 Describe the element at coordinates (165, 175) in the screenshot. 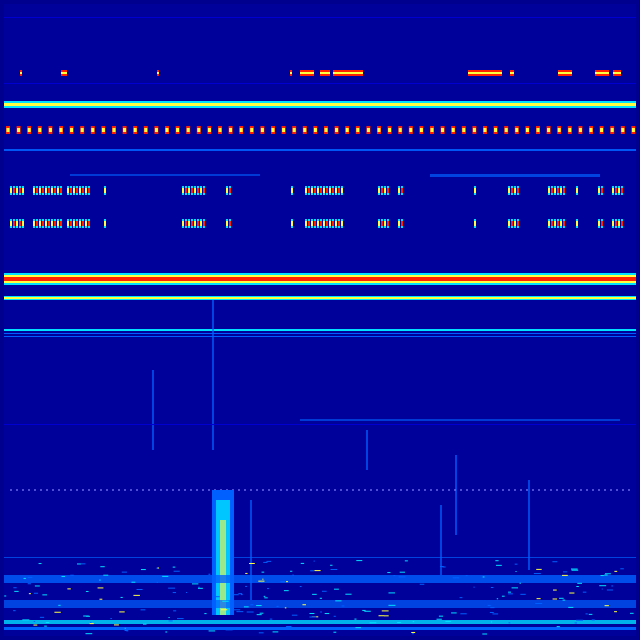

I see `faint-streak` at that location.